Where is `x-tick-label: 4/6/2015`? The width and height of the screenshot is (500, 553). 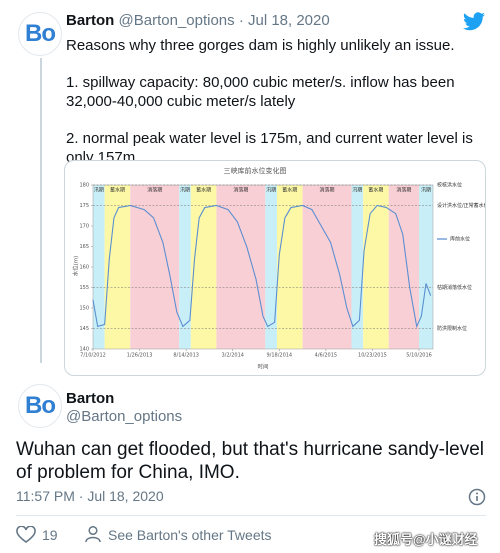 x-tick-label: 4/6/2015 is located at coordinates (326, 356).